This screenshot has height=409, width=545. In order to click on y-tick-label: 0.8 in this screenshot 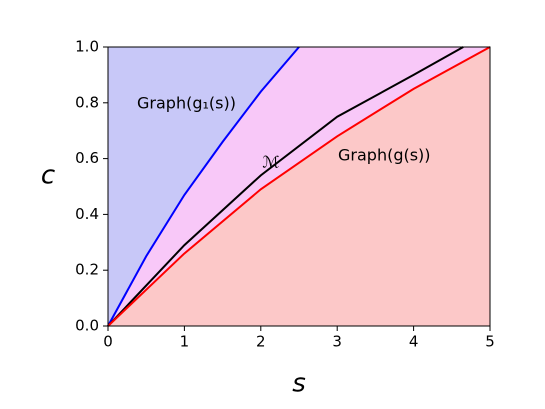, I will do `click(87, 102)`.